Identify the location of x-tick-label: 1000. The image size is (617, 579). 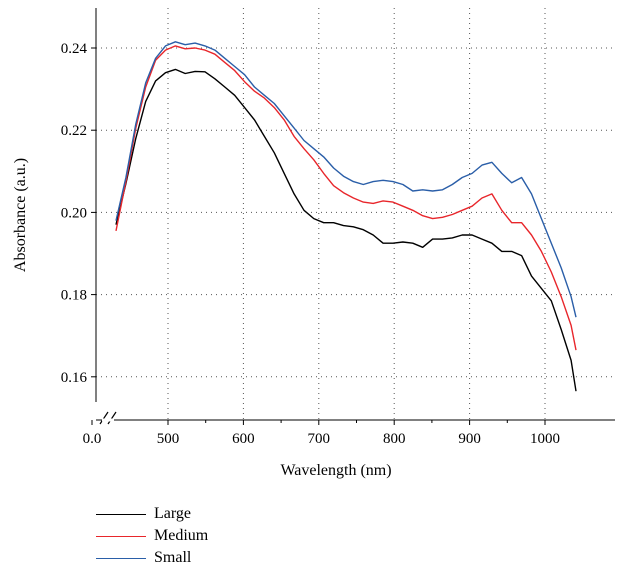
(545, 439).